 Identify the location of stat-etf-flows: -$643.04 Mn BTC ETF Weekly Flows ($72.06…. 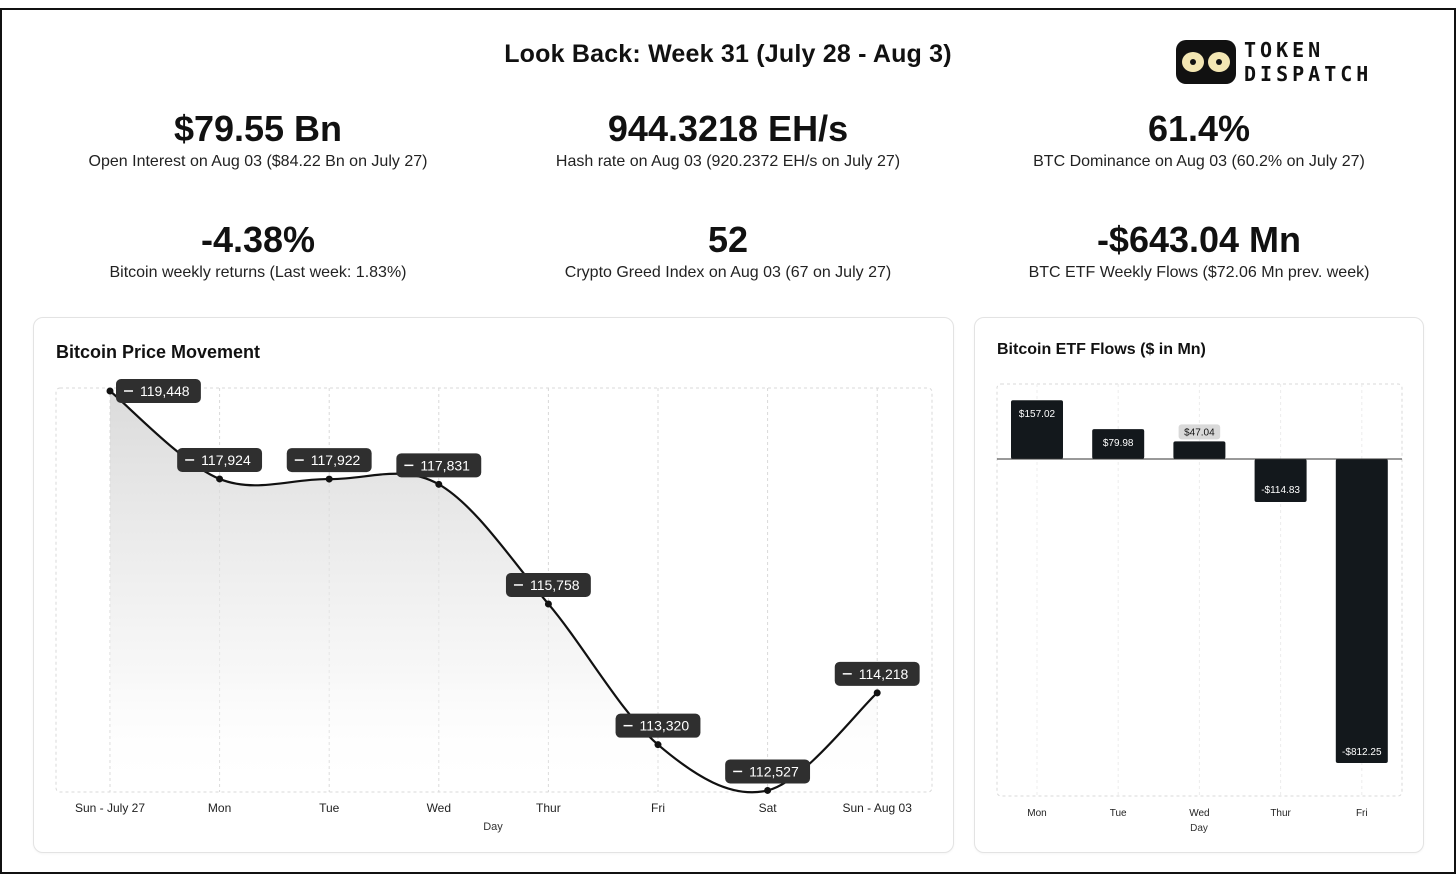
(1199, 251).